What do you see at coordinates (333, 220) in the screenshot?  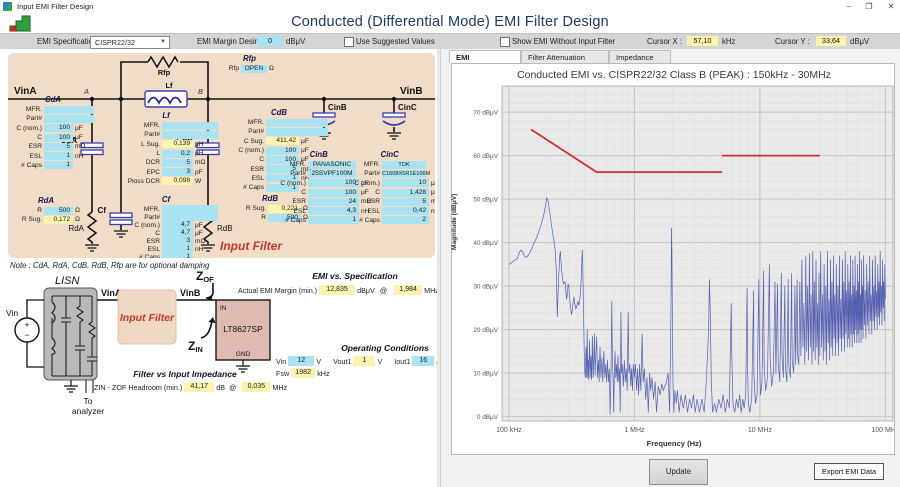 I see `field-value-CinB-# Caps: 1` at bounding box center [333, 220].